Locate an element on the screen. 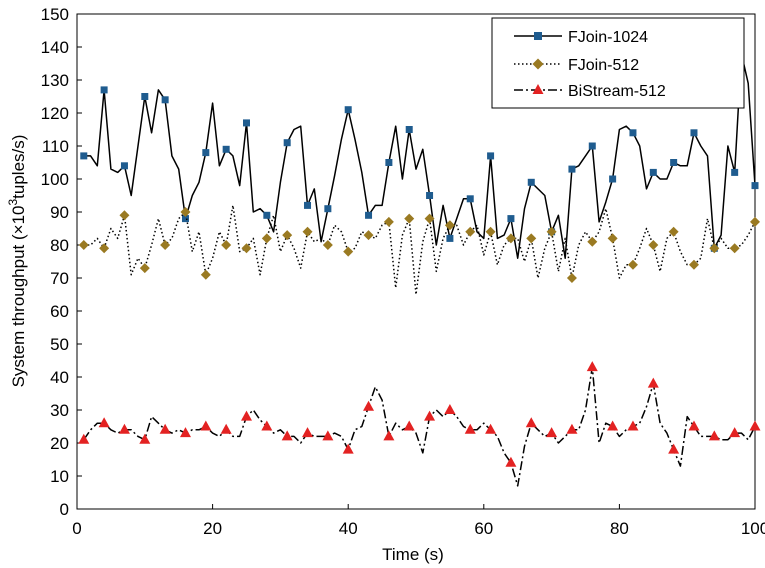  legend-item-bistream-512: BiStream-512 is located at coordinates (590, 91).